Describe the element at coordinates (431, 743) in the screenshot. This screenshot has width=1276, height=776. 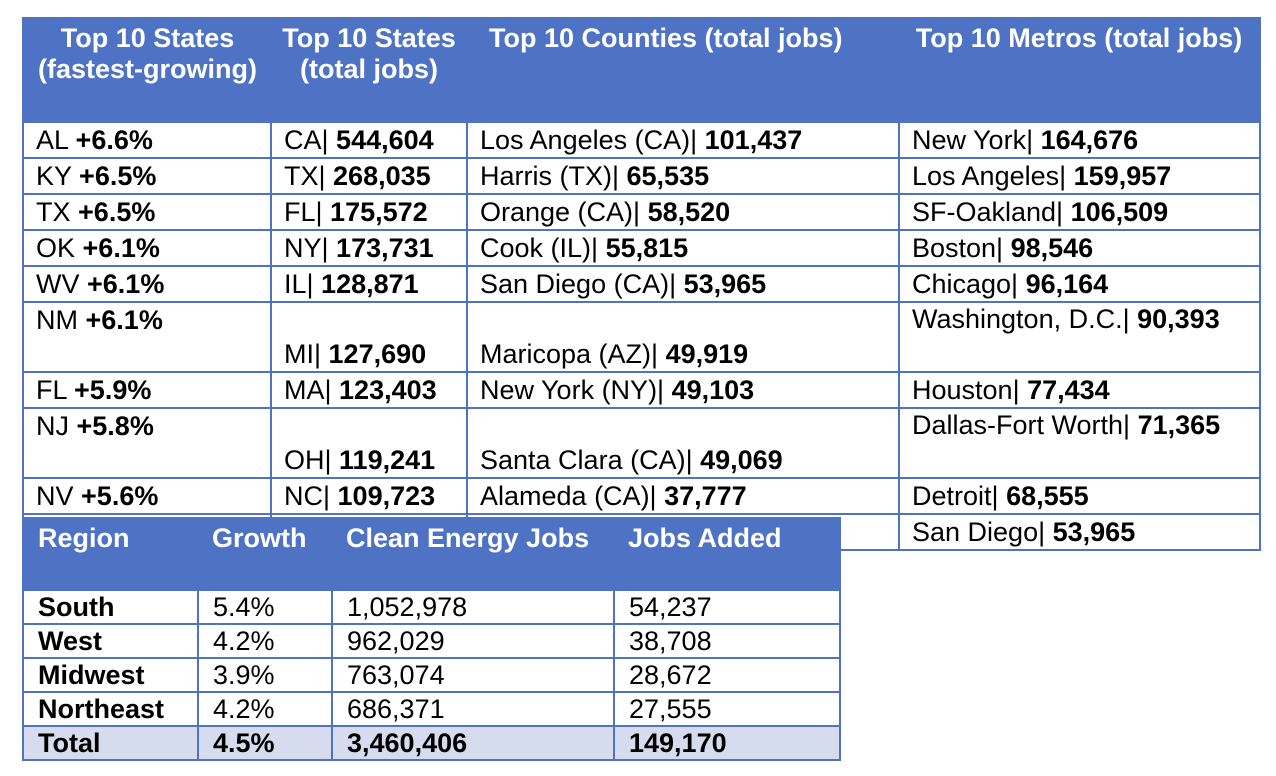
I see `total-row: Total 4.5% 3,460,406 149,170` at that location.